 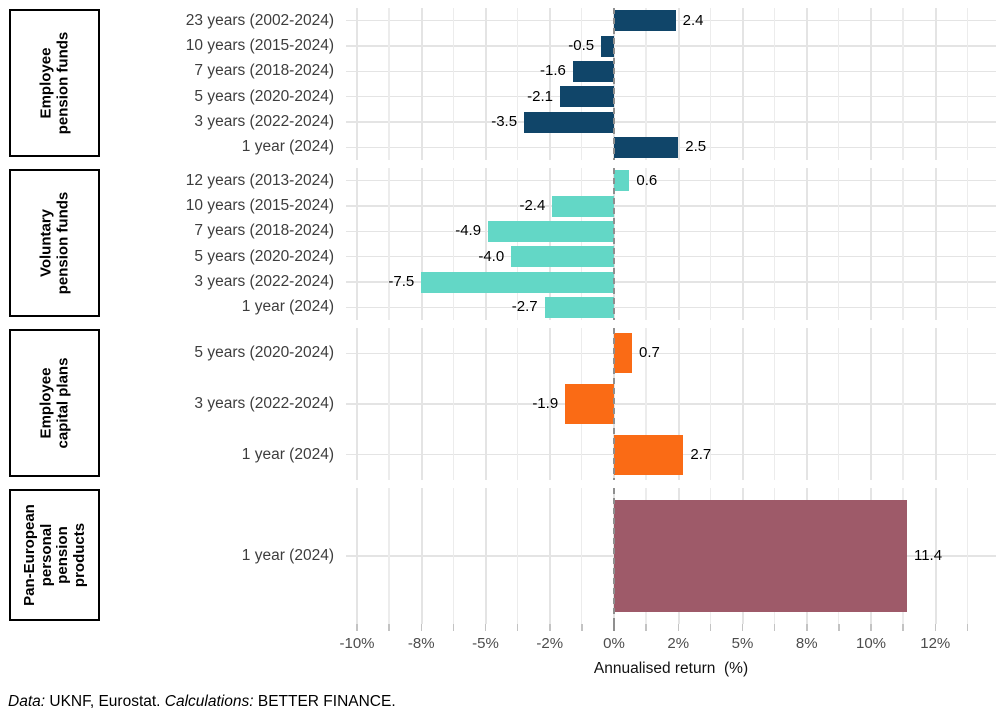 I want to click on strip-label-line: personal, so click(x=45, y=555).